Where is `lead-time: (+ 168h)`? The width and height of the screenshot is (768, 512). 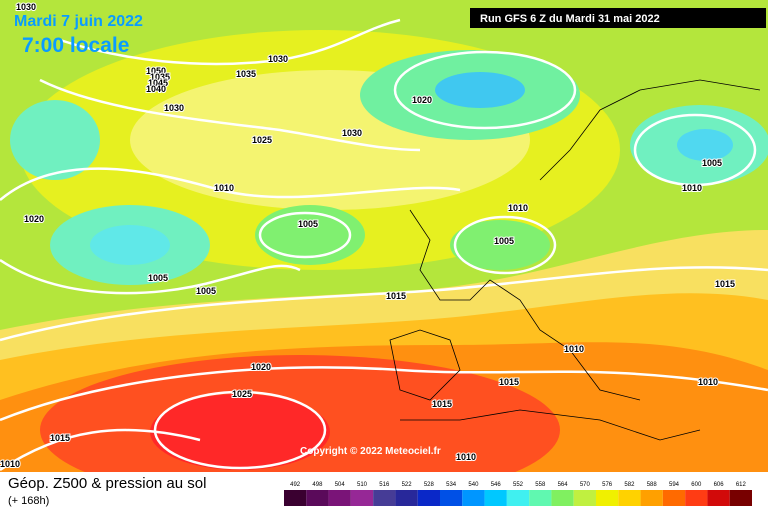
lead-time: (+ 168h) is located at coordinates (28, 501).